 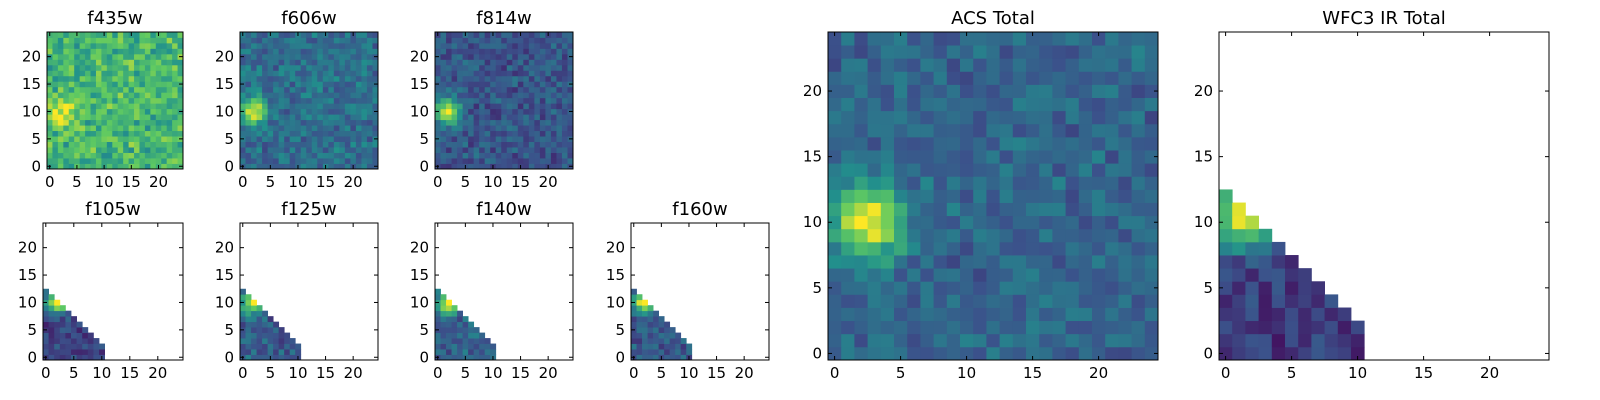 What do you see at coordinates (229, 139) in the screenshot?
I see `y-tick-label: 5` at bounding box center [229, 139].